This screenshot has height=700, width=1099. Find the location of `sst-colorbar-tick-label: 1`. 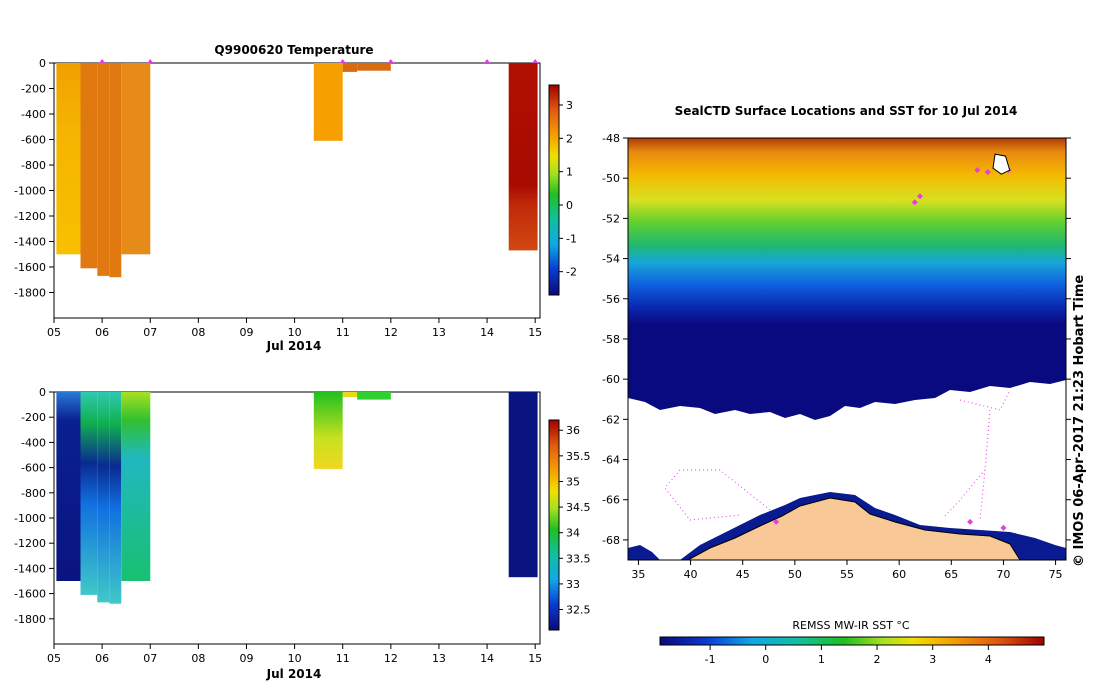

sst-colorbar-tick-label: 1 is located at coordinates (821, 659).